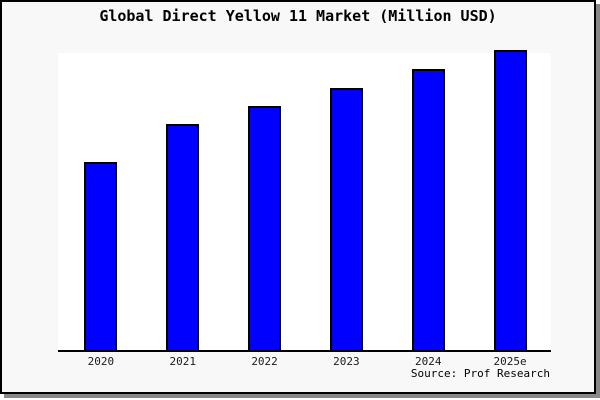 The image size is (600, 400). What do you see at coordinates (346, 361) in the screenshot?
I see `x-tick-label-2023: 2023` at bounding box center [346, 361].